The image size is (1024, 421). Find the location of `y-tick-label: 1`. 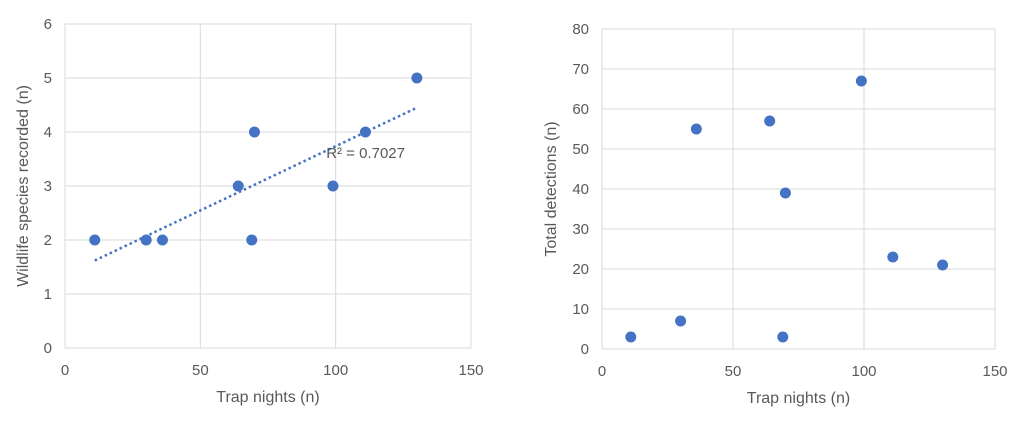

y-tick-label: 1 is located at coordinates (48, 294).